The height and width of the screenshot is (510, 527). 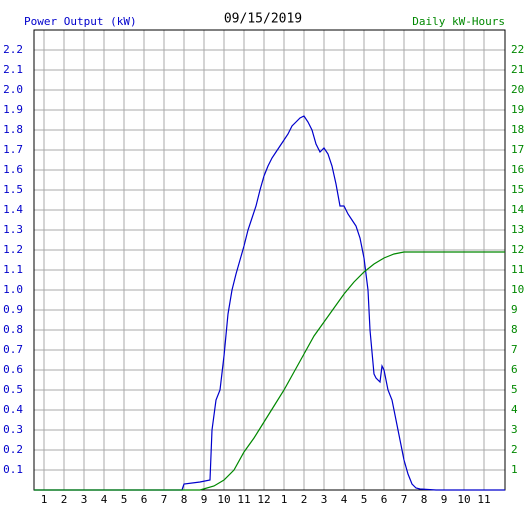 I want to click on y2-tick-label: 9, so click(x=514, y=309).